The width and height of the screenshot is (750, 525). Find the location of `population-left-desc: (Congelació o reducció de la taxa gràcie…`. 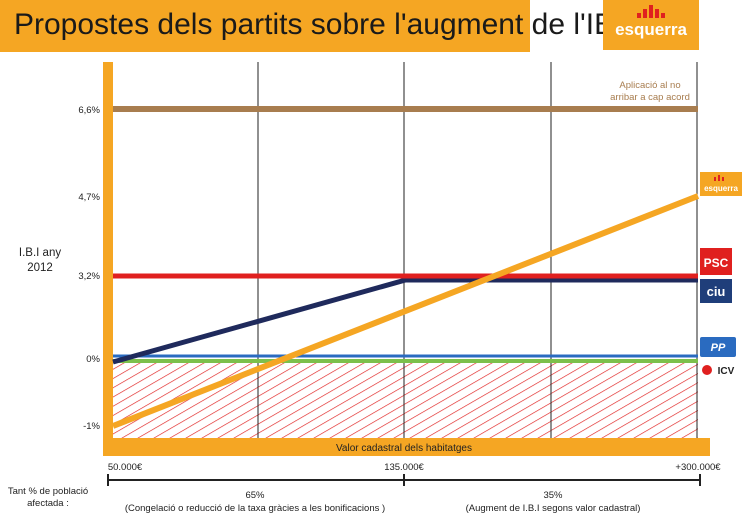

population-left-desc: (Congelació o reducció de la taxa gràcie… is located at coordinates (255, 508).